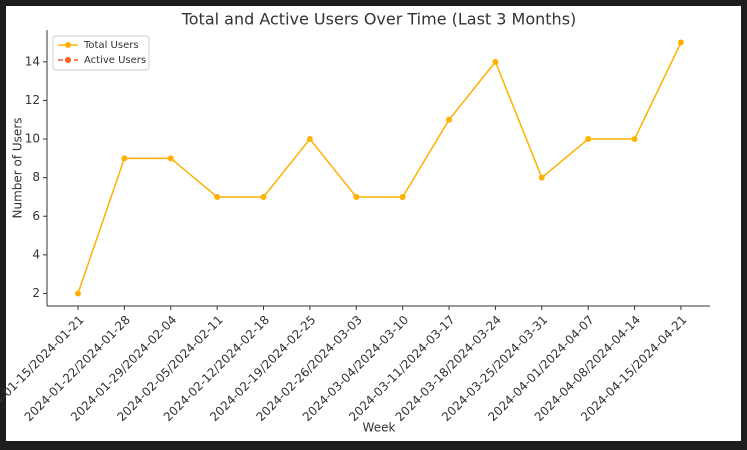 The image size is (747, 450). I want to click on y-axis-label: Number of Users, so click(18, 167).